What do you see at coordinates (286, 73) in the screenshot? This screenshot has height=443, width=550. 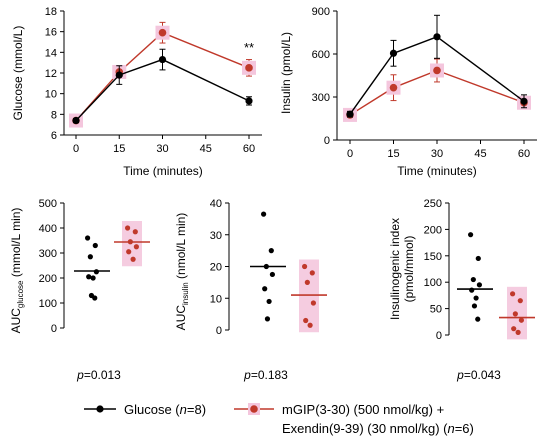 I see `y-axis-title: Insulin (pmol/L)` at bounding box center [286, 73].